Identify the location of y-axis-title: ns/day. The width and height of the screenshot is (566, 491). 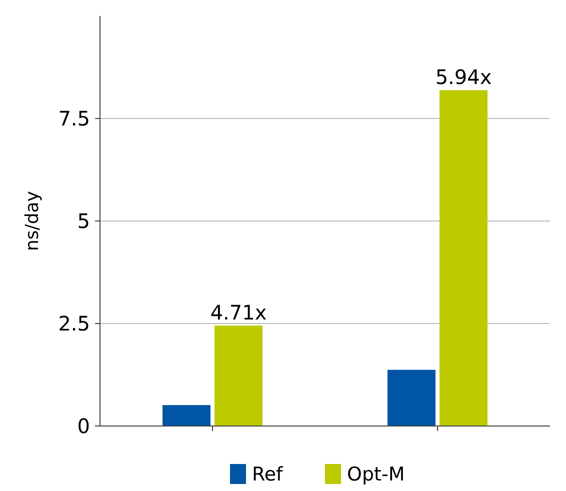
(32, 220).